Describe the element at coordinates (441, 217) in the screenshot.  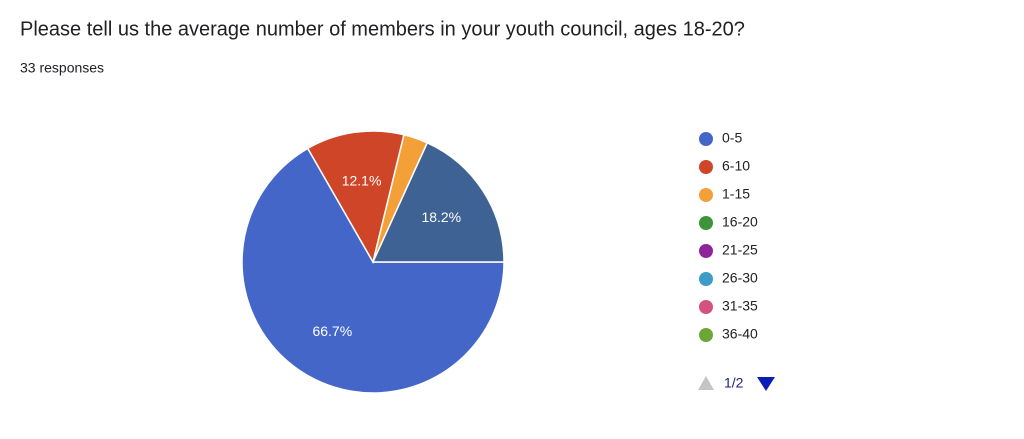
I see `slice-label: 18.2%` at that location.